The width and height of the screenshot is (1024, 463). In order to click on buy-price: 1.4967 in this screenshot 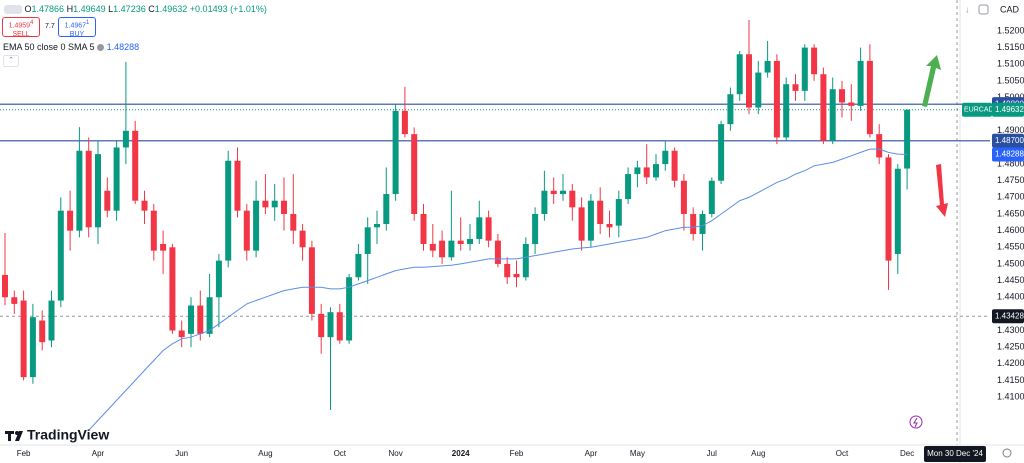, I will do `click(75, 26)`.